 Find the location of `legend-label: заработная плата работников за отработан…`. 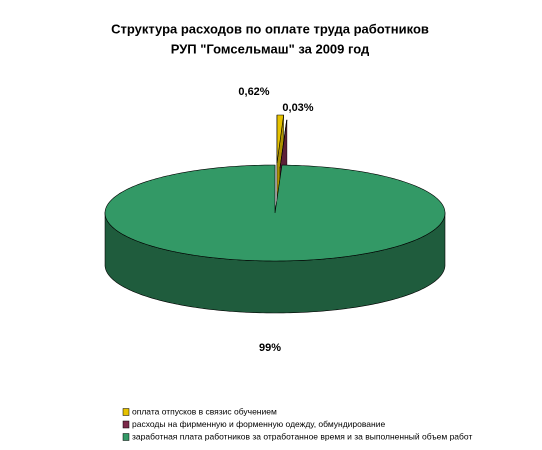

legend-label: заработная плата работников за отработан… is located at coordinates (302, 436).